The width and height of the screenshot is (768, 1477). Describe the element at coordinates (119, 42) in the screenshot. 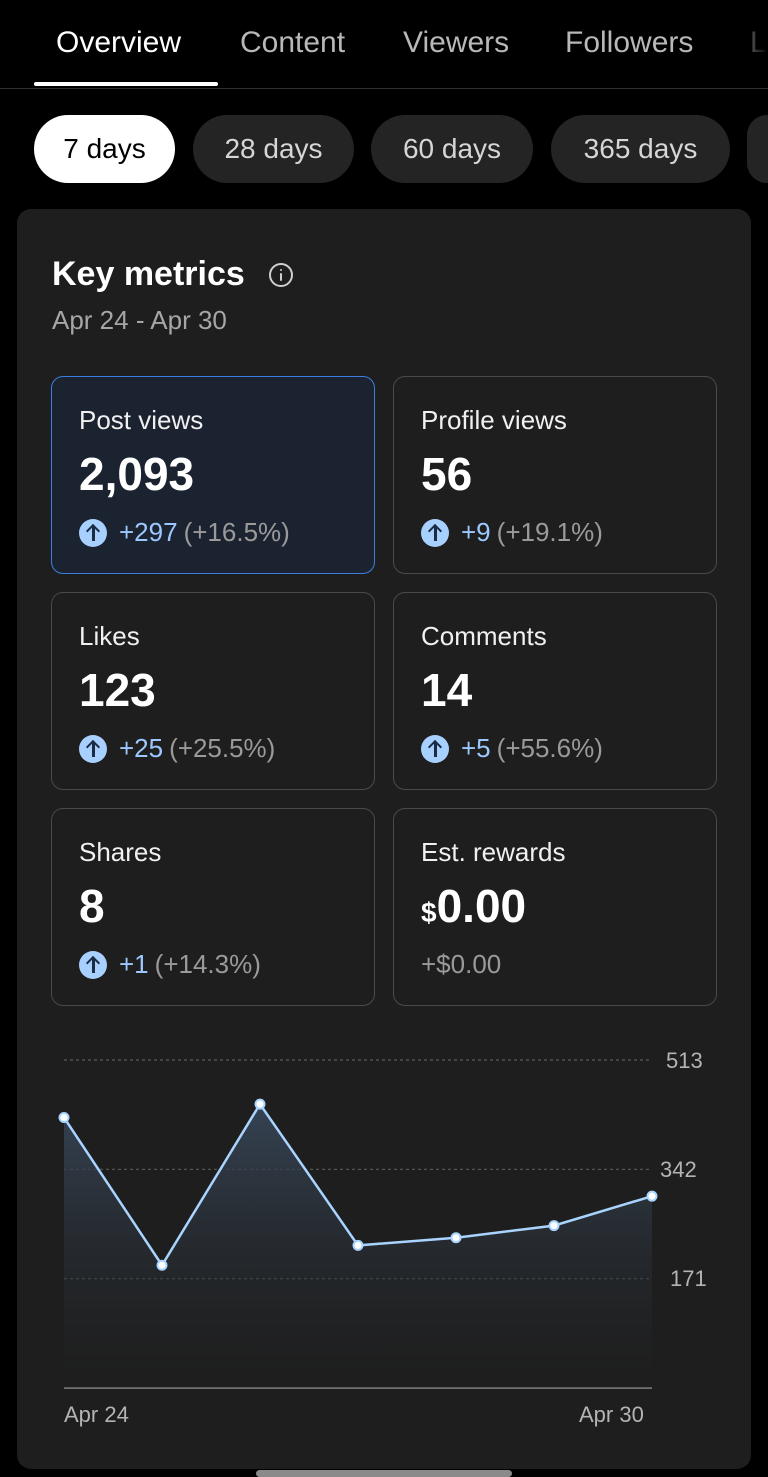

I see `tab-overview: Overview` at that location.